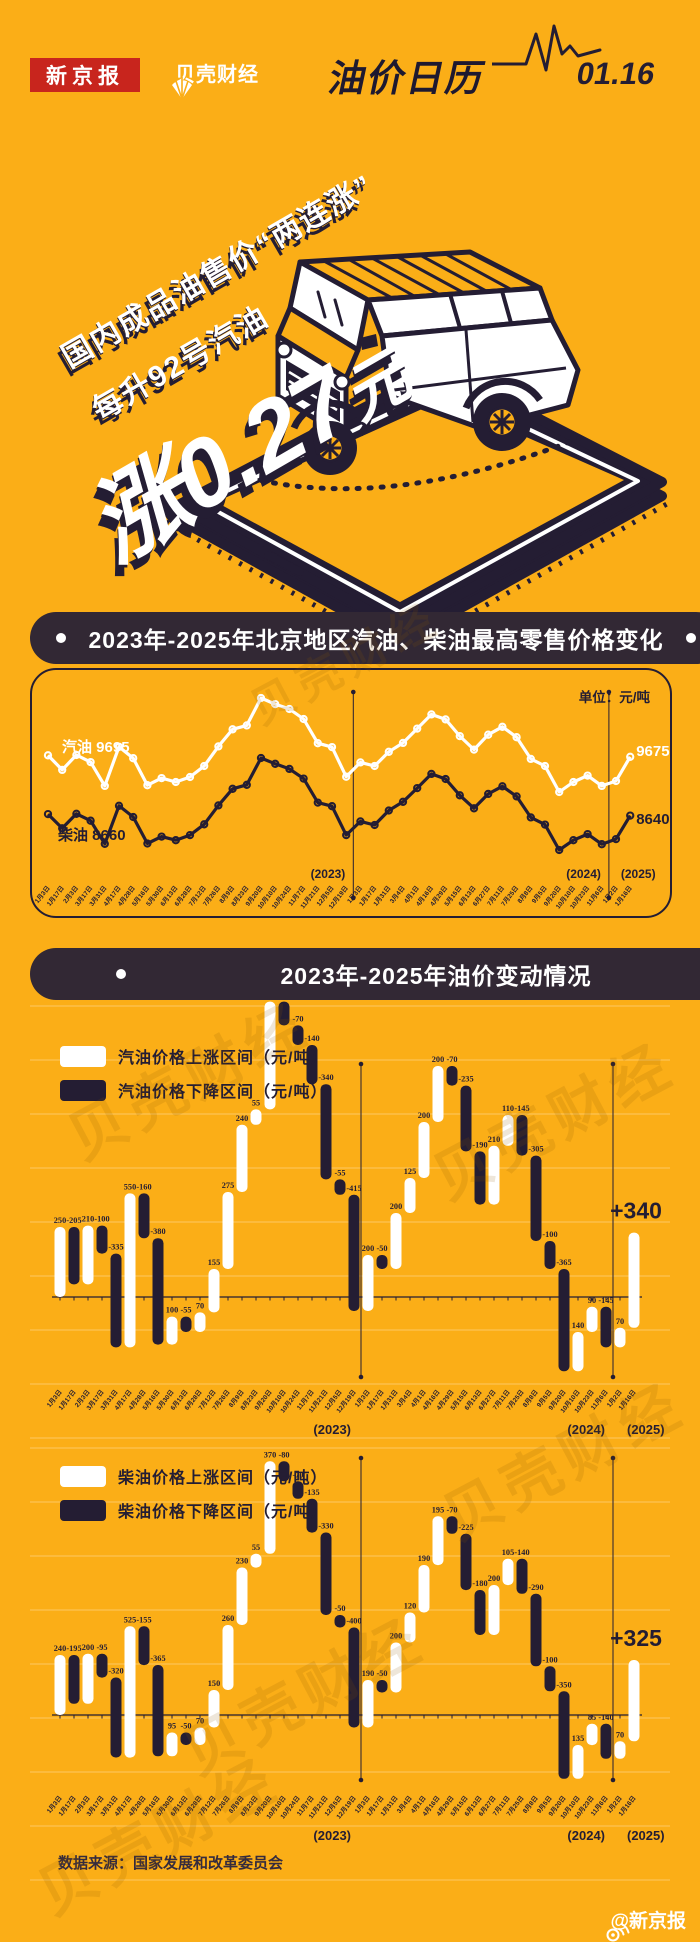 The width and height of the screenshot is (700, 1942). I want to click on weibo-credit: @新京报, so click(645, 1923).